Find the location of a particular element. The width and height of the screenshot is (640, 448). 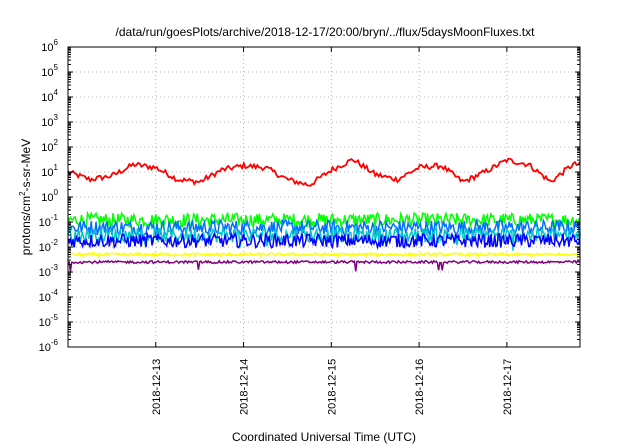

y-tick-label: 10⁴ is located at coordinates (49, 96).